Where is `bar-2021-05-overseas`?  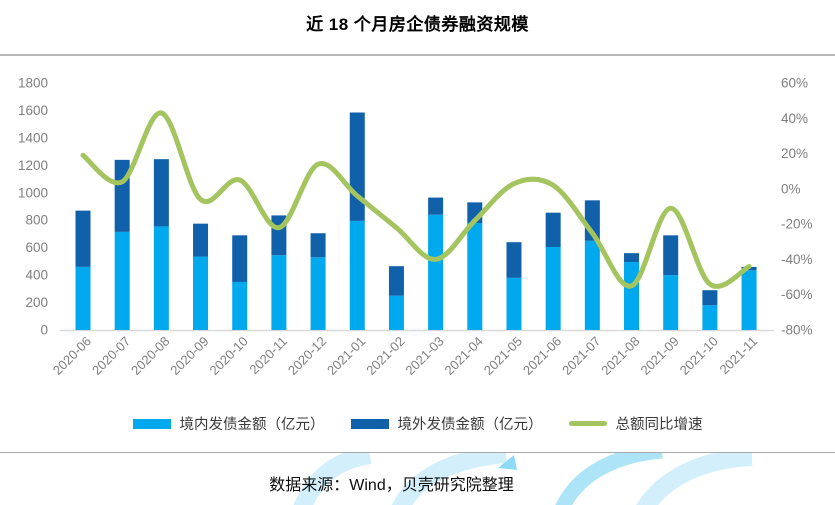
bar-2021-05-overseas is located at coordinates (514, 260).